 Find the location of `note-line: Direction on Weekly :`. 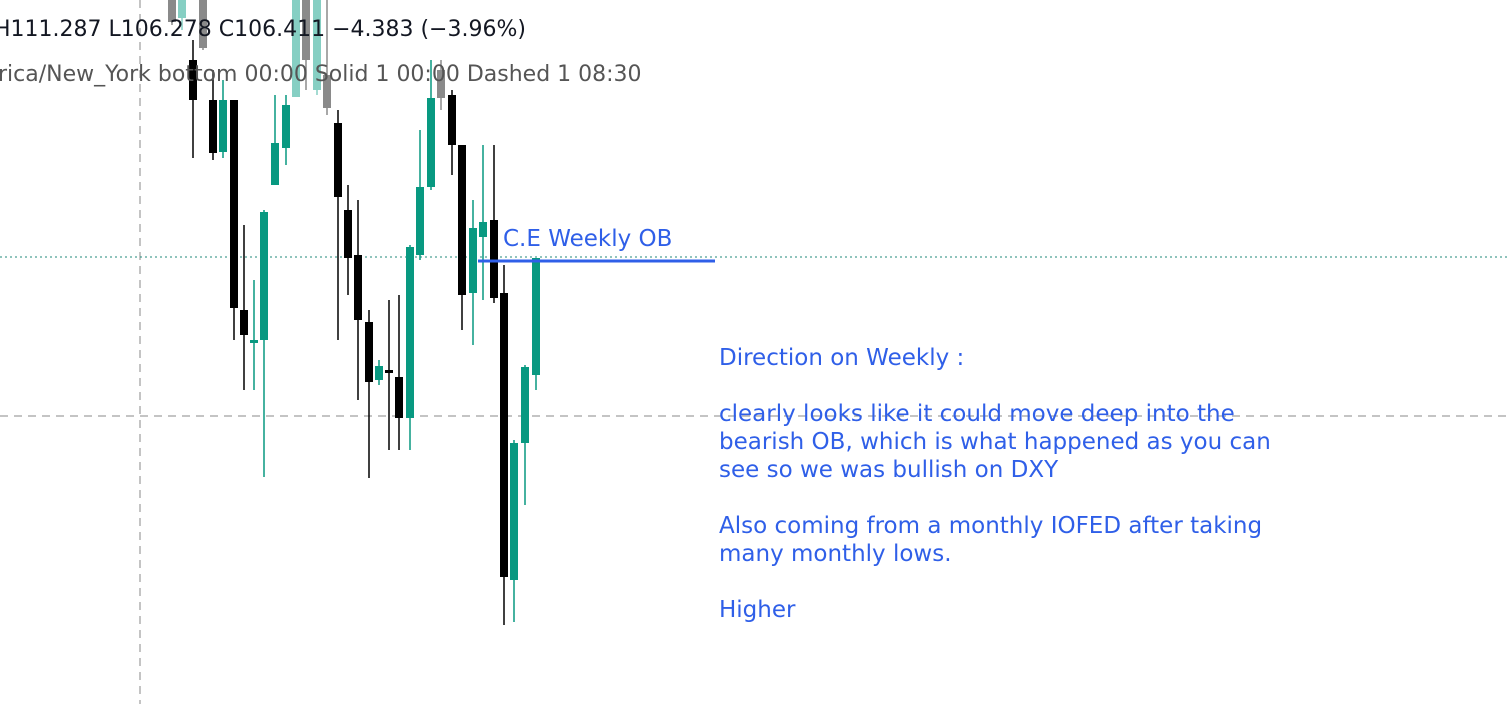

note-line: Direction on Weekly : is located at coordinates (841, 358).